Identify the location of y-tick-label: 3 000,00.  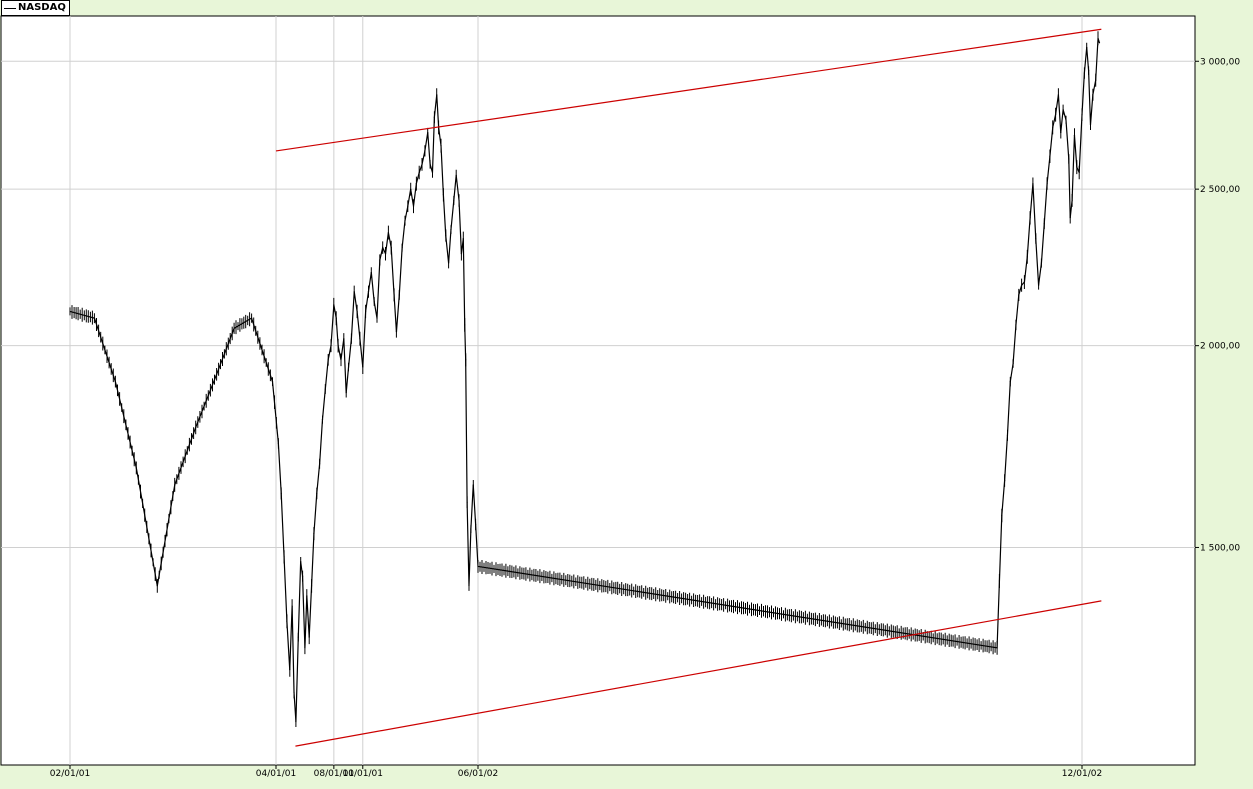
(1220, 62).